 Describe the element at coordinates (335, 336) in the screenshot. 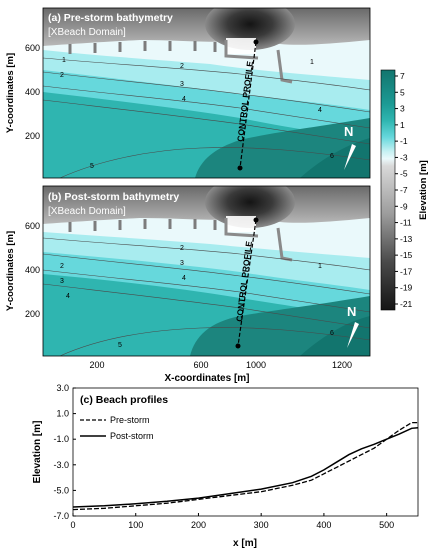

I see `deepest-water` at that location.